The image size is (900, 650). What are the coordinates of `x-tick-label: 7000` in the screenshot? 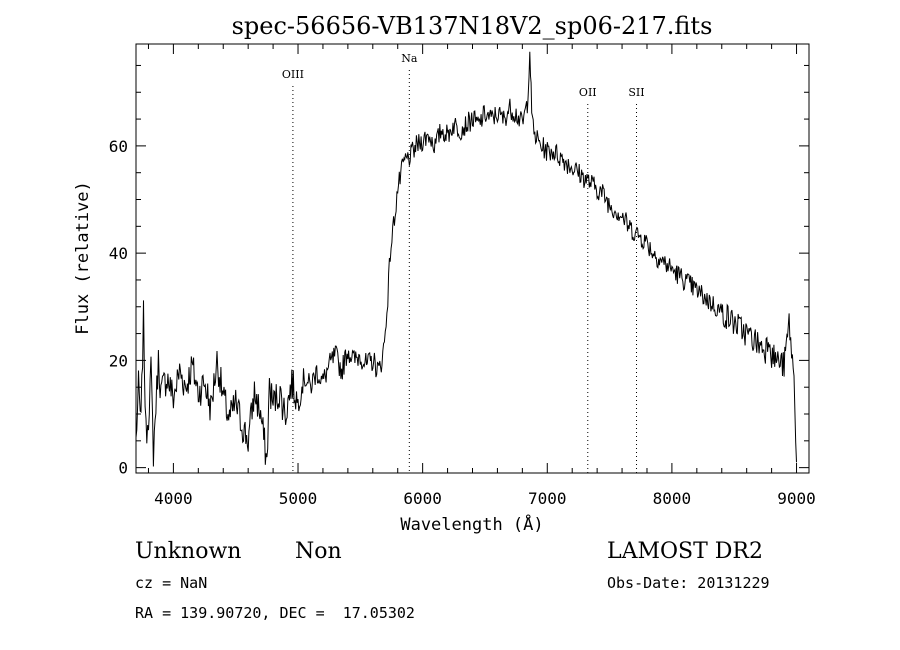 It's located at (547, 498).